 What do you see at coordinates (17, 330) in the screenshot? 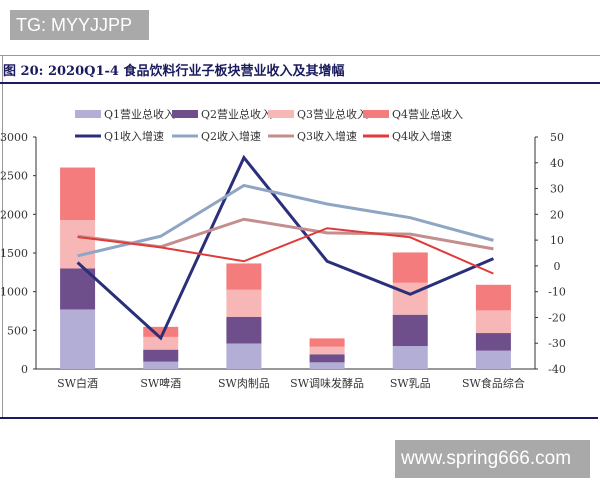
I see `left-tick-label: 500` at bounding box center [17, 330].